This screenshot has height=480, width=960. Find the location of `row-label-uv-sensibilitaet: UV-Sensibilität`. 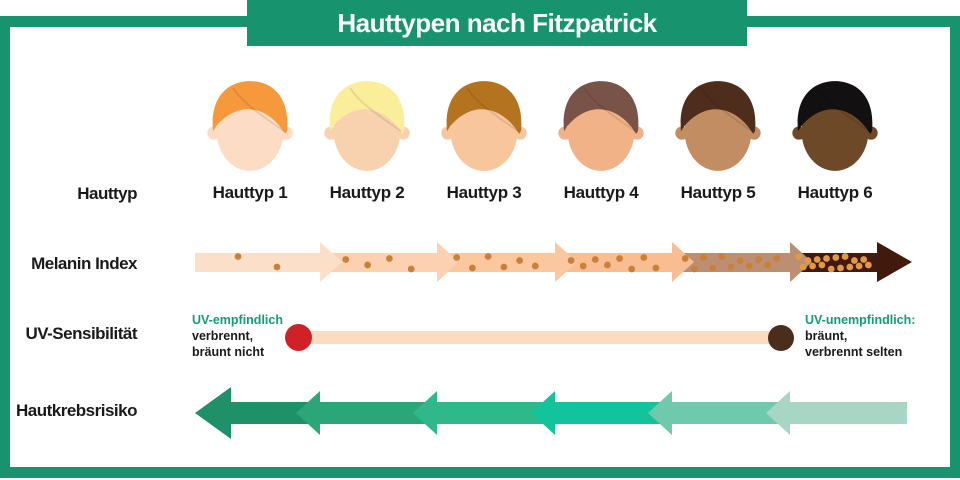

row-label-uv-sensibilitaet: UV-Sensibilität is located at coordinates (81, 333).